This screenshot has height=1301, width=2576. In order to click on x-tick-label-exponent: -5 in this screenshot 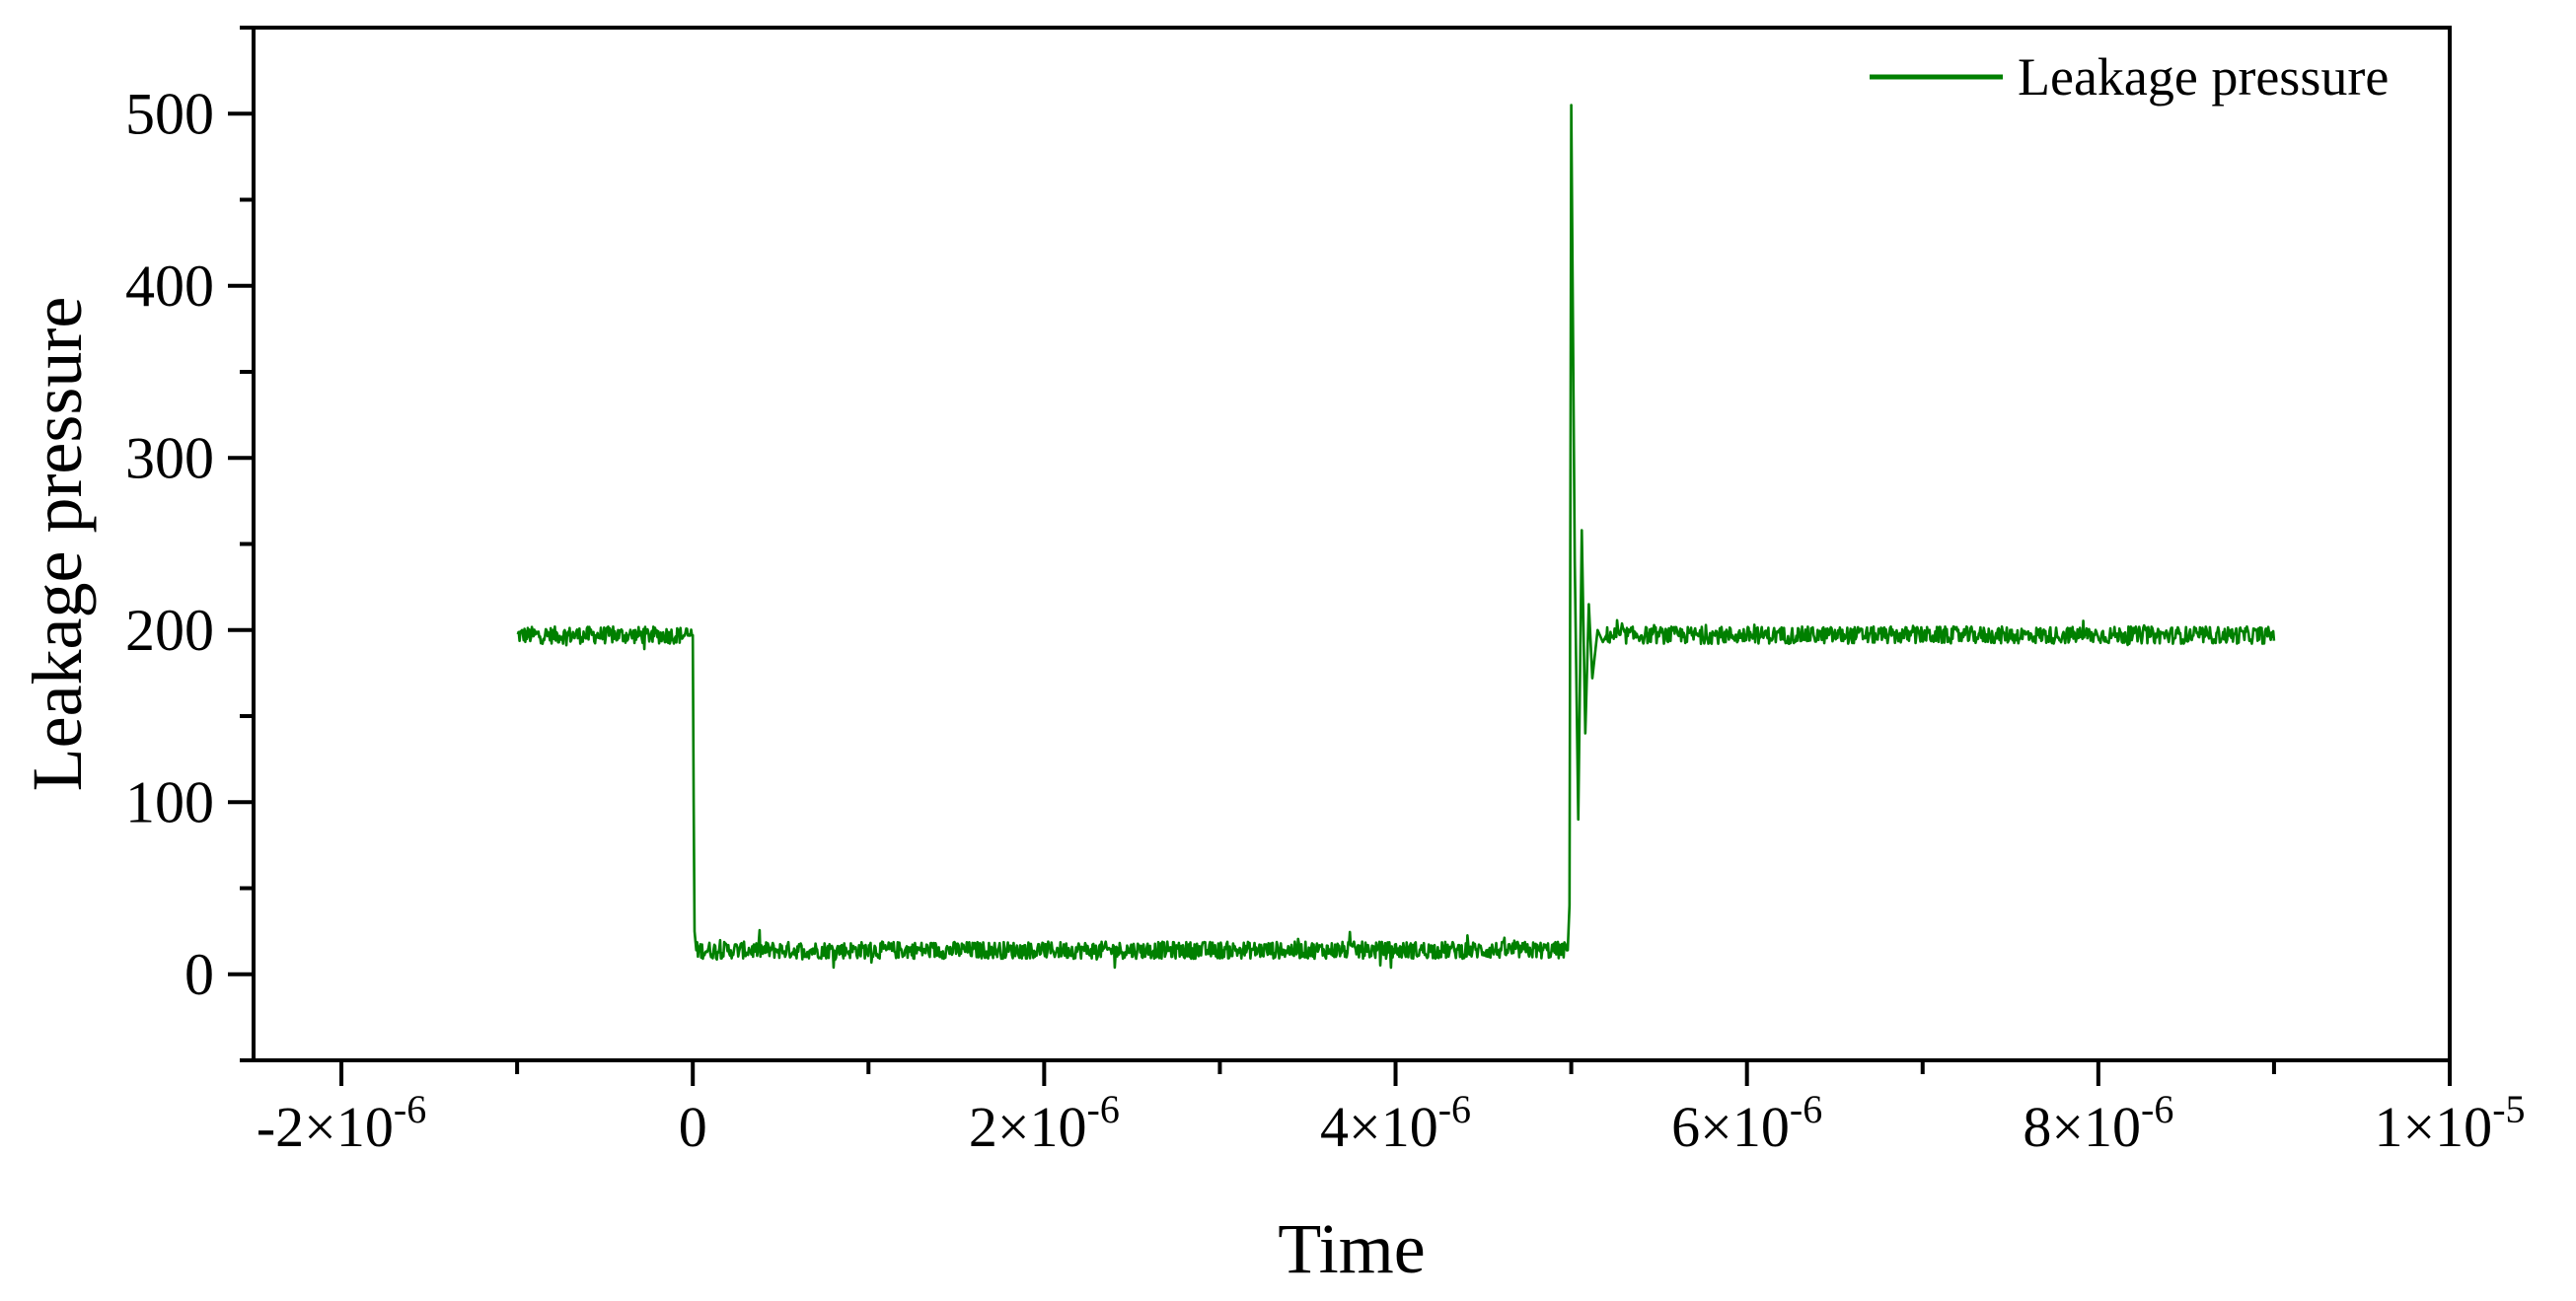, I will do `click(2508, 1109)`.